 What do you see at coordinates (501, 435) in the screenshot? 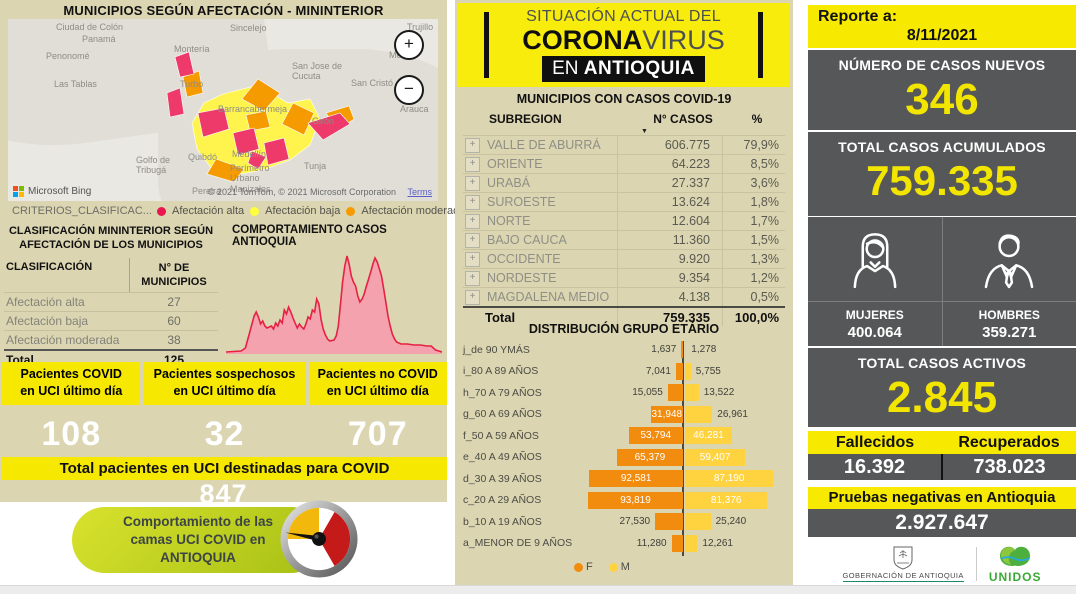
I see `age-group-label: f_50 A 59 AÑOS` at bounding box center [501, 435].